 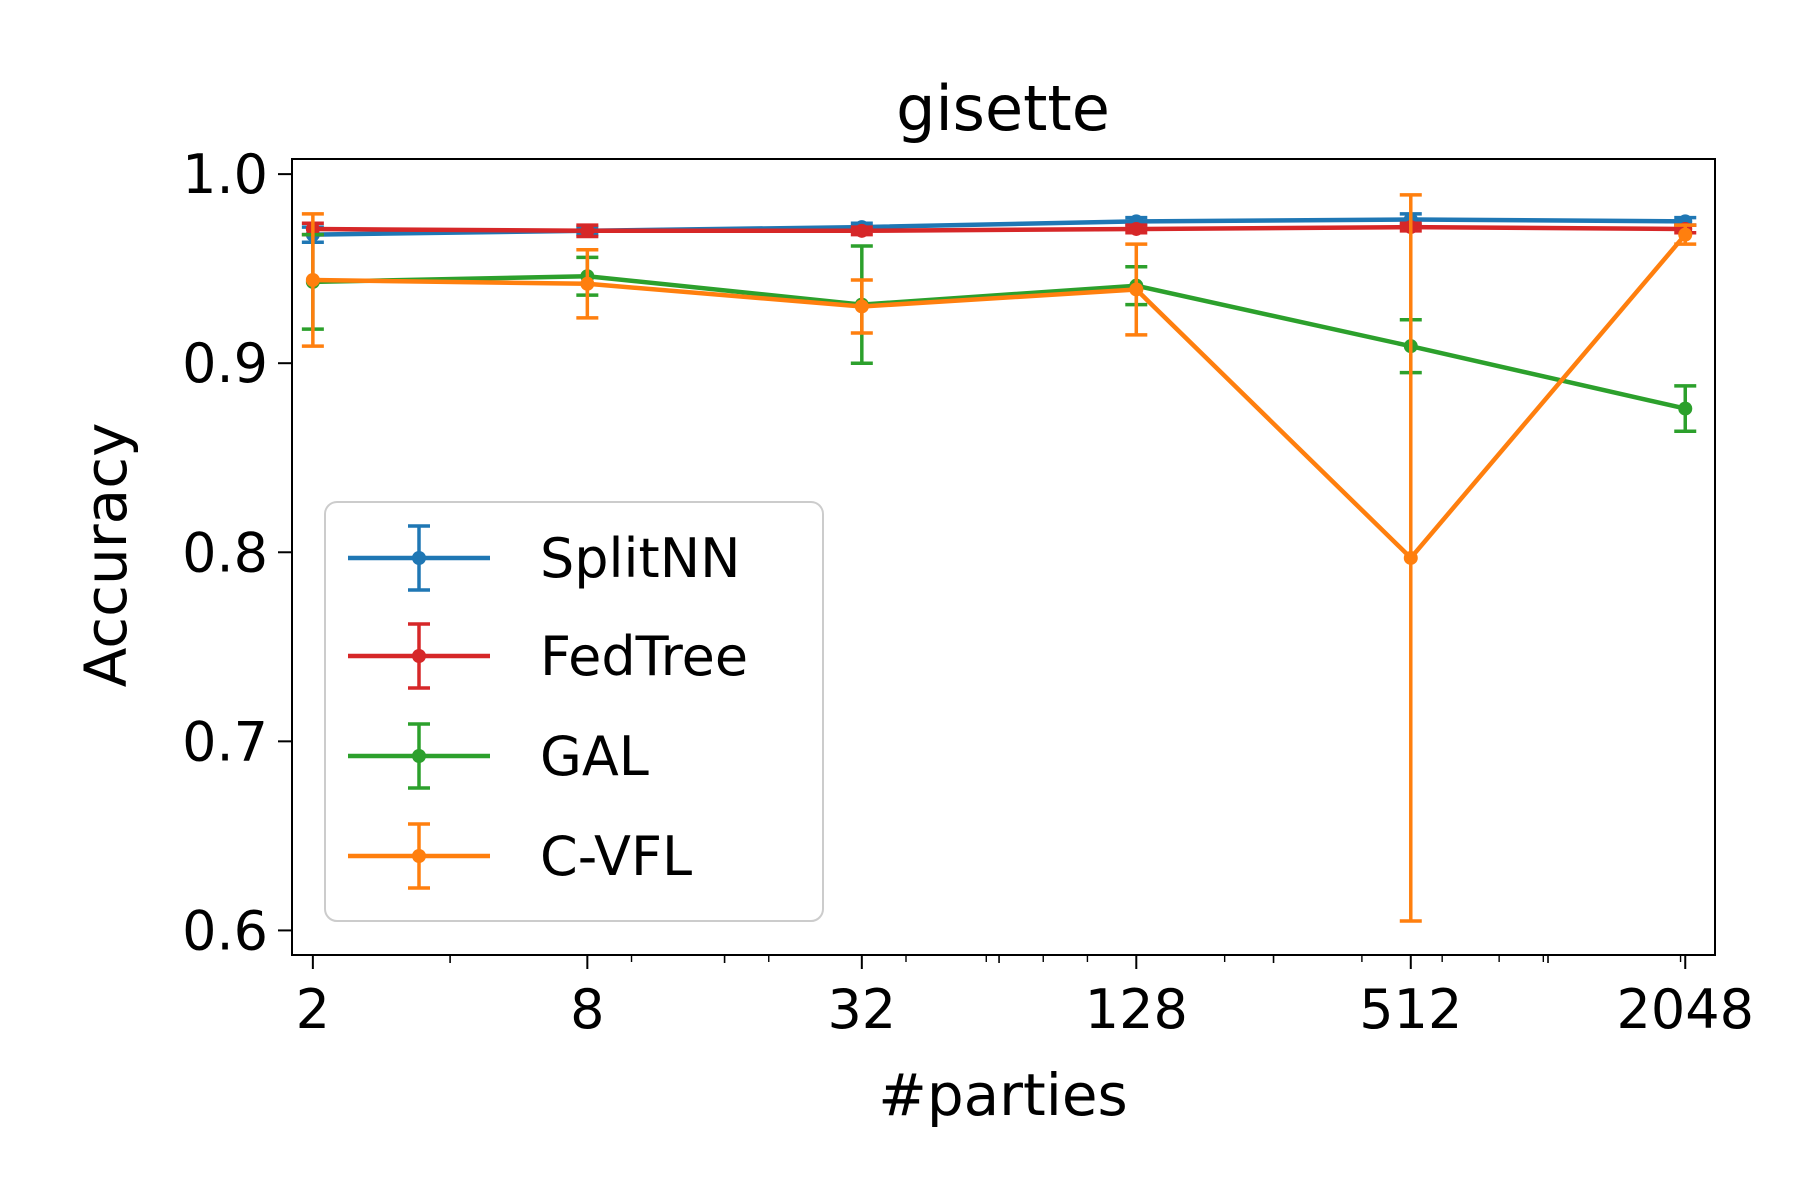 What do you see at coordinates (498, 756) in the screenshot?
I see `legend-entry: GAL` at bounding box center [498, 756].